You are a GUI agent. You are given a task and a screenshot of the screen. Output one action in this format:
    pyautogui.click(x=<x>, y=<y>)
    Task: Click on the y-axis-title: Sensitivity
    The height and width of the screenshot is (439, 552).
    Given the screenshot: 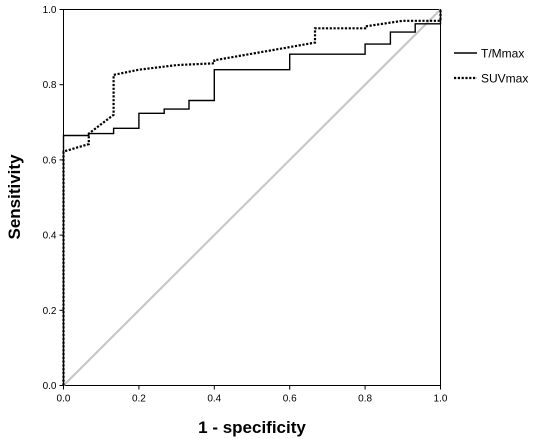 What is the action you would take?
    pyautogui.click(x=14, y=197)
    